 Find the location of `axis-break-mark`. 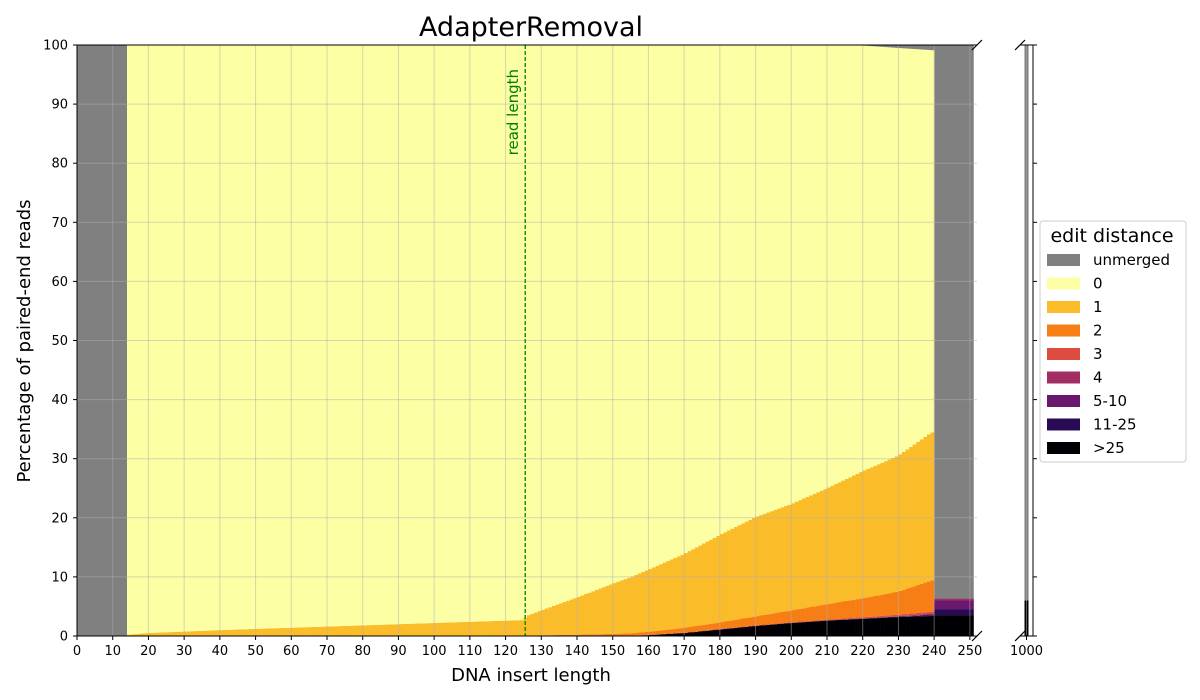

axis-break-mark is located at coordinates (1020, 45).